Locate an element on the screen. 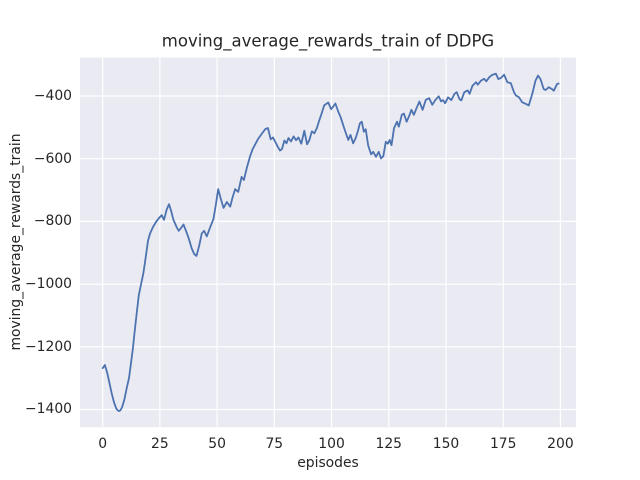 Image resolution: width=640 pixels, height=480 pixels. x-tick-label: 125 is located at coordinates (389, 444).